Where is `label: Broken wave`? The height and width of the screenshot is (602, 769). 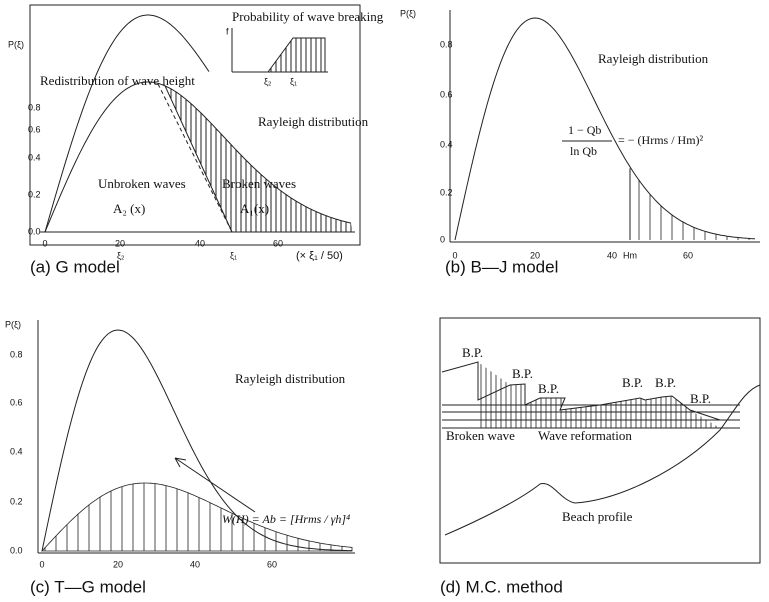
label: Broken wave is located at coordinates (480, 435).